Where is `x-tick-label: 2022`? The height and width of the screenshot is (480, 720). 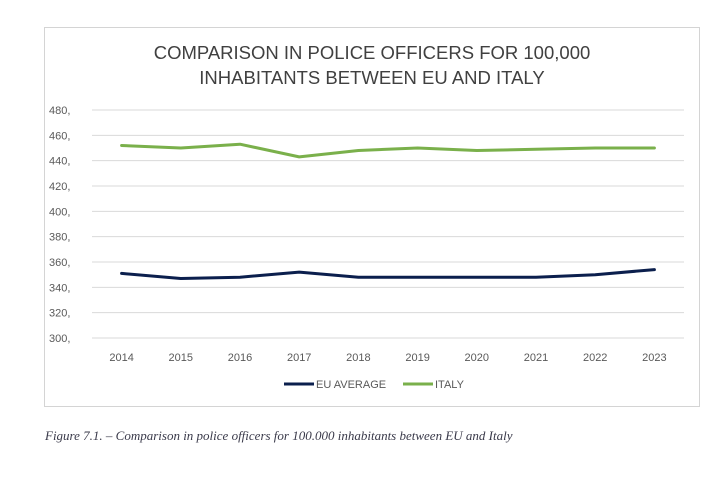 x-tick-label: 2022 is located at coordinates (595, 358).